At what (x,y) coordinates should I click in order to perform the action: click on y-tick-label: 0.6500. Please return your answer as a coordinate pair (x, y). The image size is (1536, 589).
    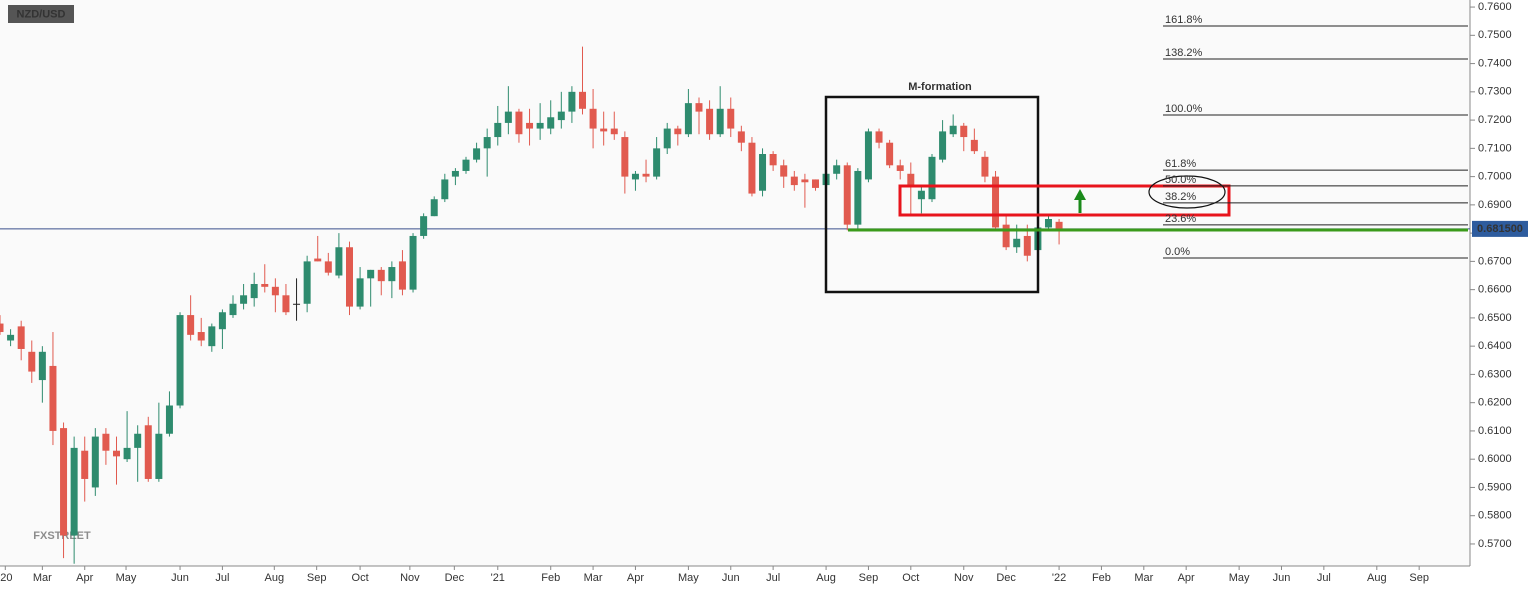
    Looking at the image, I should click on (1495, 318).